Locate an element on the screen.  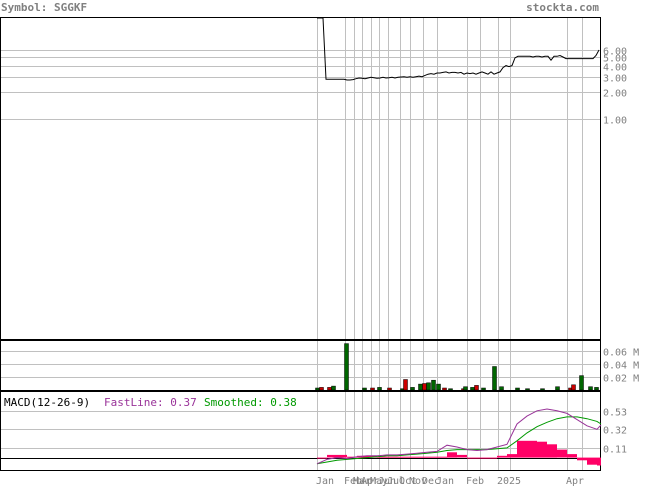
macd-smooth-label: Smoothed: 0.38 is located at coordinates (250, 402).